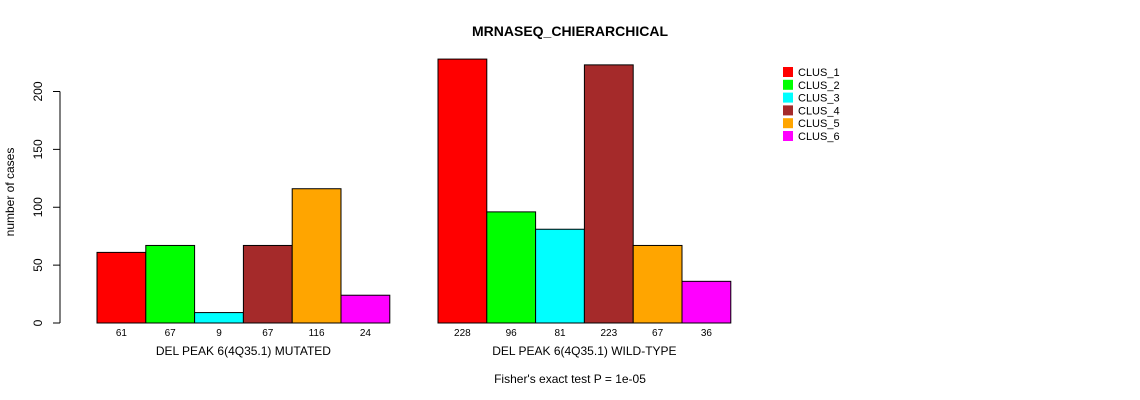 The width and height of the screenshot is (1140, 400). Describe the element at coordinates (38, 207) in the screenshot. I see `y-tick-label: 100` at that location.